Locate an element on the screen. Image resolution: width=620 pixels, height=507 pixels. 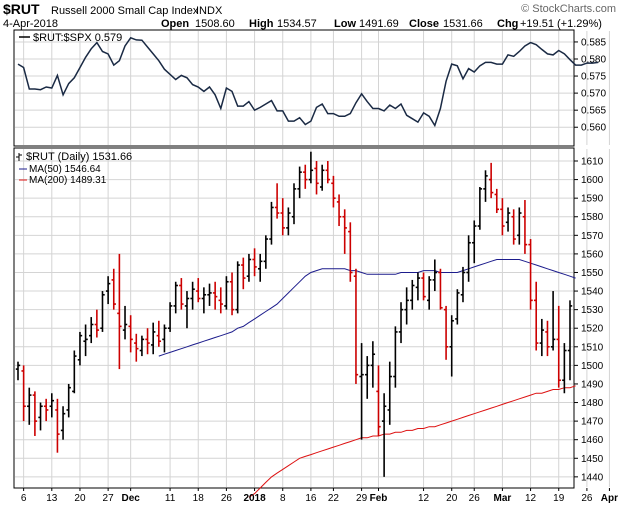
price-tick-label: 1520 is located at coordinates (592, 329).